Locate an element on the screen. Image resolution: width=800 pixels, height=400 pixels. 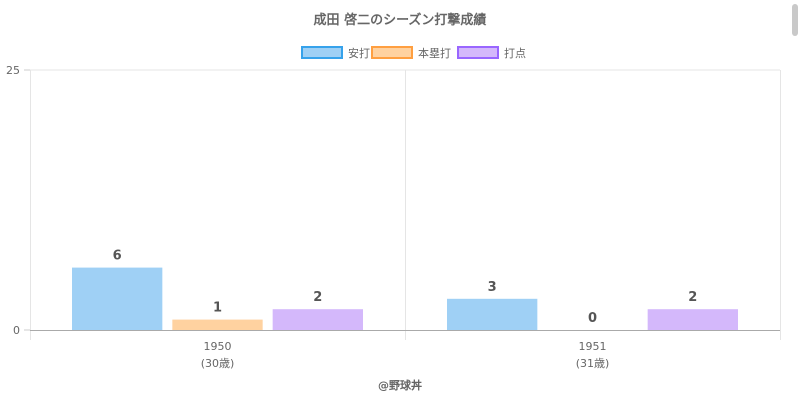
chart-title: 成田 啓二のシーズン打撃成績 is located at coordinates (400, 20).